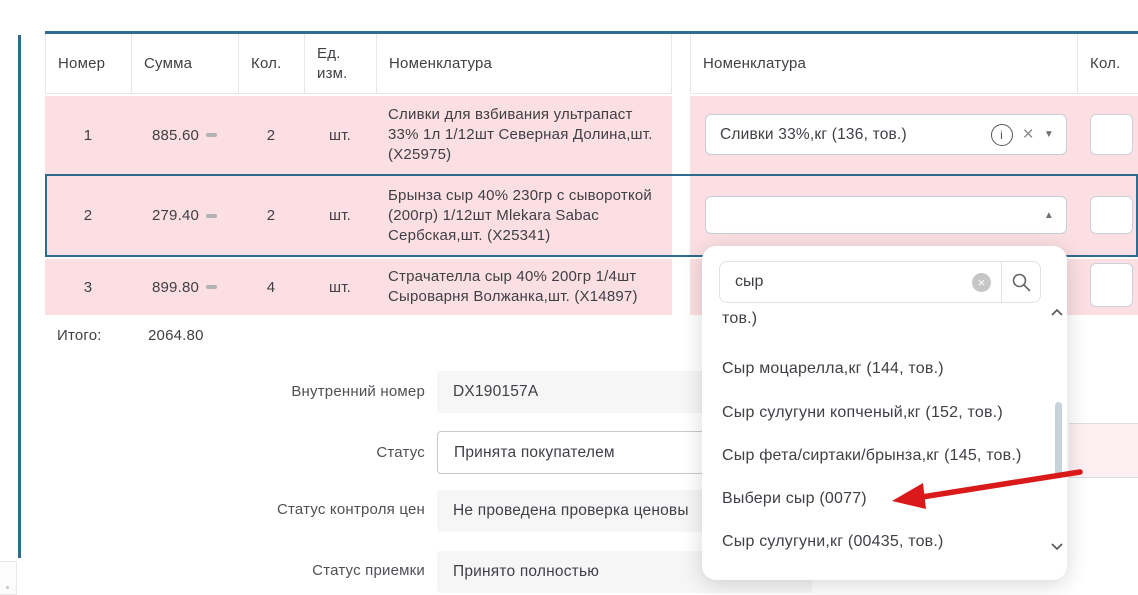 The height and width of the screenshot is (595, 1138). I want to click on row2-number: 2, so click(88, 215).